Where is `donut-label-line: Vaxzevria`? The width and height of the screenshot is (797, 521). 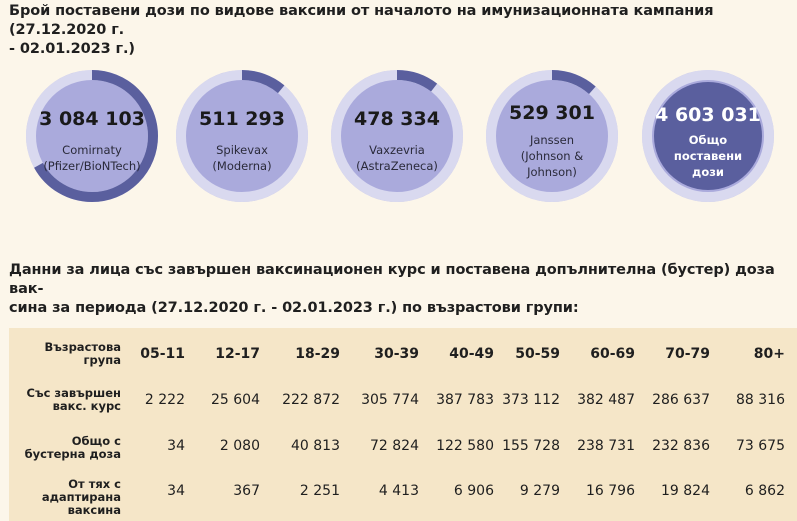
donut-label-line: Vaxzevria is located at coordinates (397, 150).